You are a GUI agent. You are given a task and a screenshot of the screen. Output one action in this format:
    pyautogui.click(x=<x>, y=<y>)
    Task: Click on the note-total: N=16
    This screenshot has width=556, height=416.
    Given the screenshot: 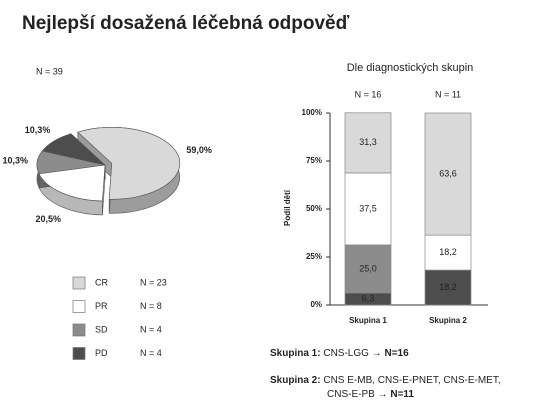 What is the action you would take?
    pyautogui.click(x=396, y=353)
    